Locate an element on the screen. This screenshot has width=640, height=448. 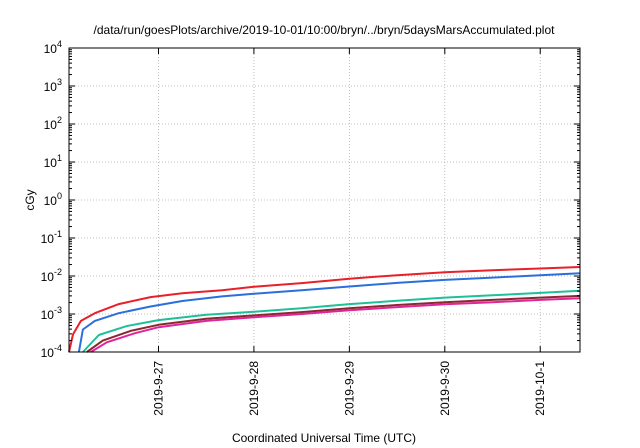
y-tick-label: 10⁻⁴ is located at coordinates (51, 351).